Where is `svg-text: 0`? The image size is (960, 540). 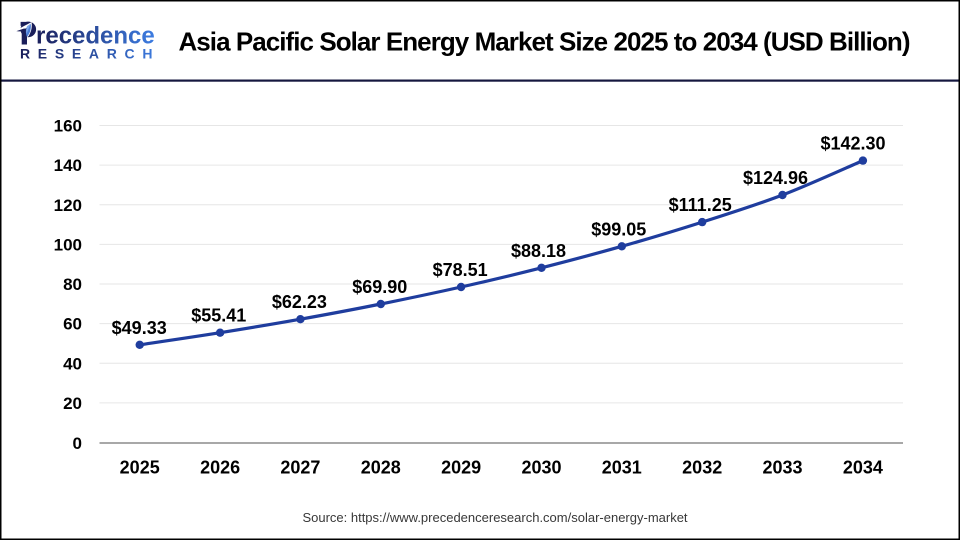
svg-text: 0 is located at coordinates (77, 443).